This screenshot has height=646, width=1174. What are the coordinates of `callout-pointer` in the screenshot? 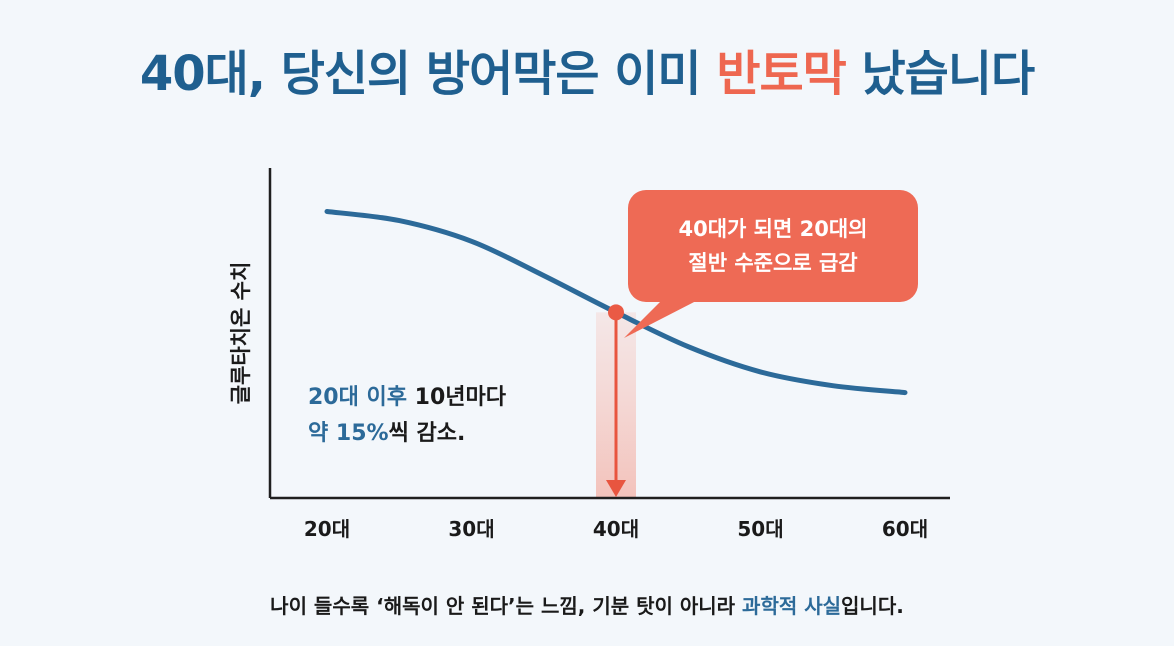 It's located at (661, 319).